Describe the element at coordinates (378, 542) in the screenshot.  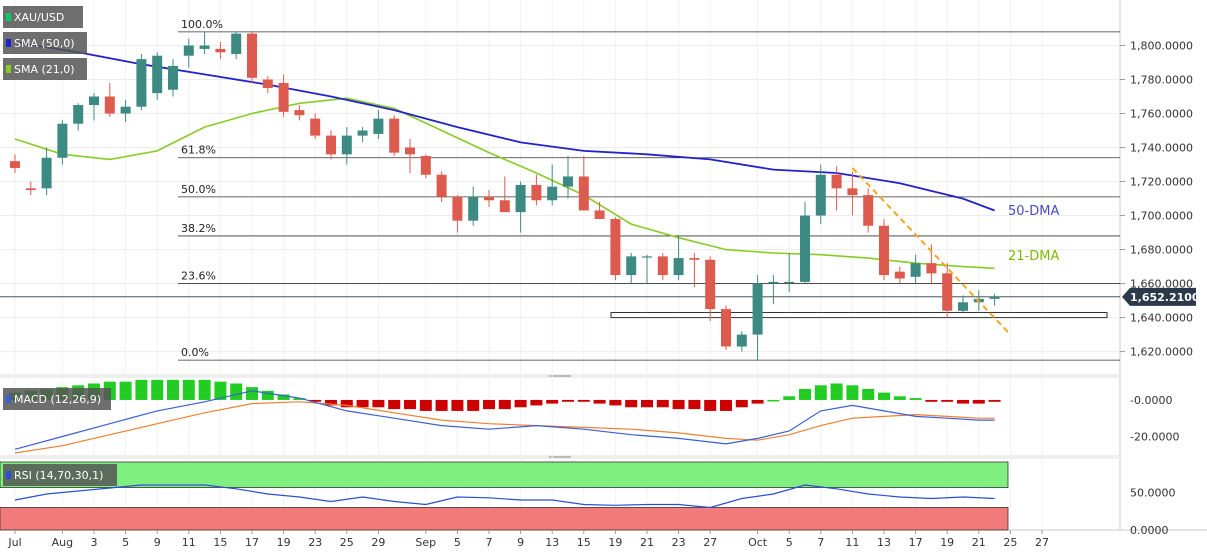
I see `x-tick-label: 29` at that location.